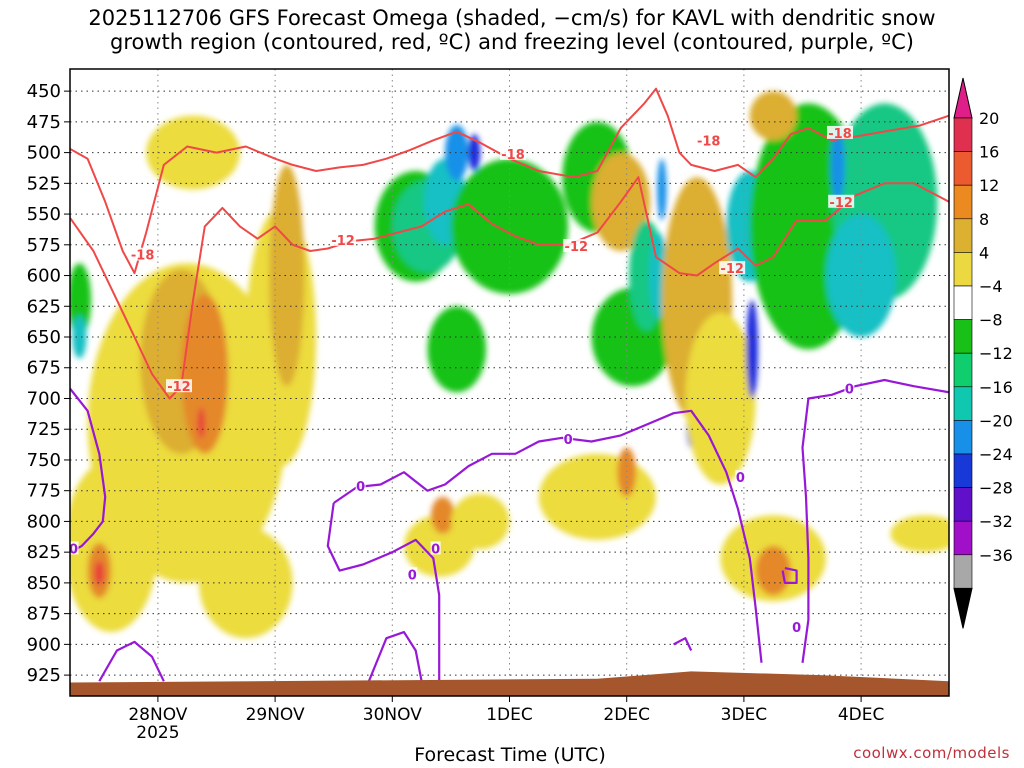 This screenshot has height=768, width=1024. What do you see at coordinates (996, 488) in the screenshot?
I see `colorbar-label: −28` at bounding box center [996, 488].